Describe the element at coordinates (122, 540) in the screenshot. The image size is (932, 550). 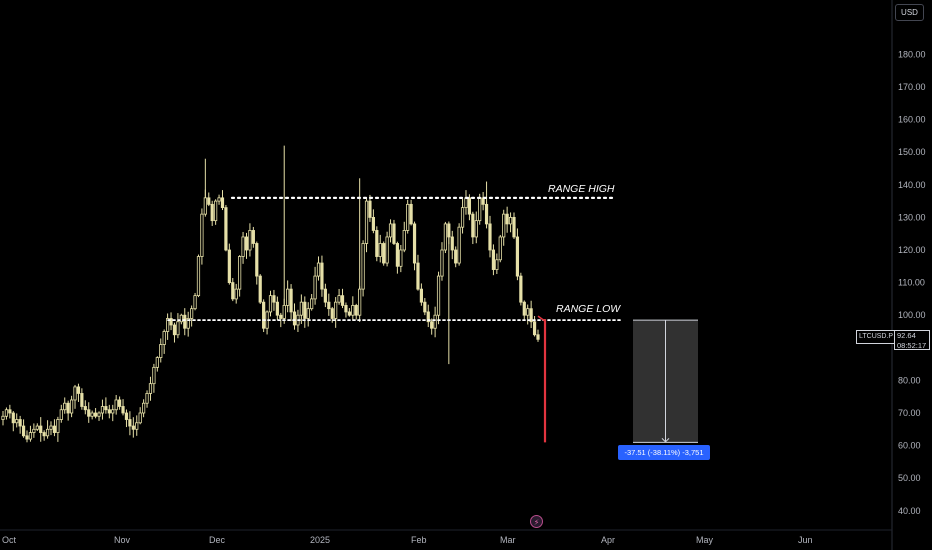
I see `x-tick-label: Nov` at that location.